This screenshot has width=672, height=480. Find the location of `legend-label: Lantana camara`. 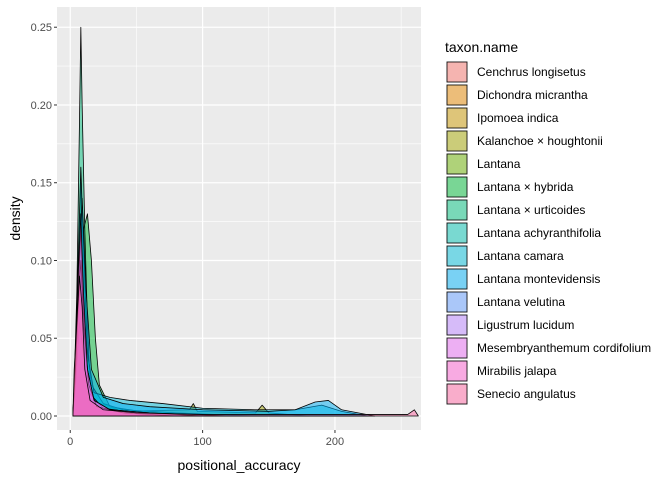

legend-label: Lantana camara is located at coordinates (520, 256).